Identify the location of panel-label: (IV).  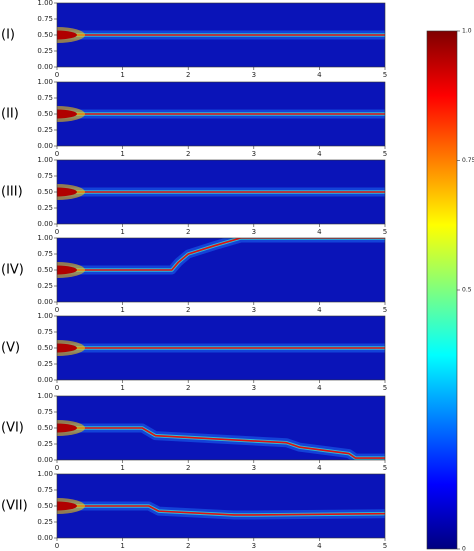
(12, 270).